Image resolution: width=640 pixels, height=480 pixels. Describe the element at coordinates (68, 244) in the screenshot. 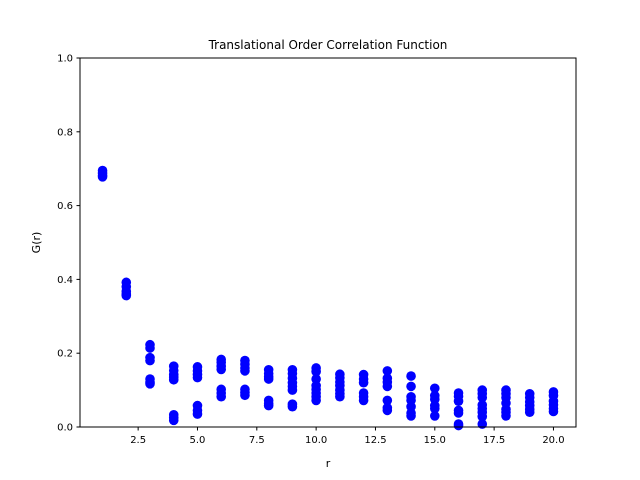

I see `y-axis-ticks: 0.0 0.2 0.4 0.6 0.8 1.0` at that location.